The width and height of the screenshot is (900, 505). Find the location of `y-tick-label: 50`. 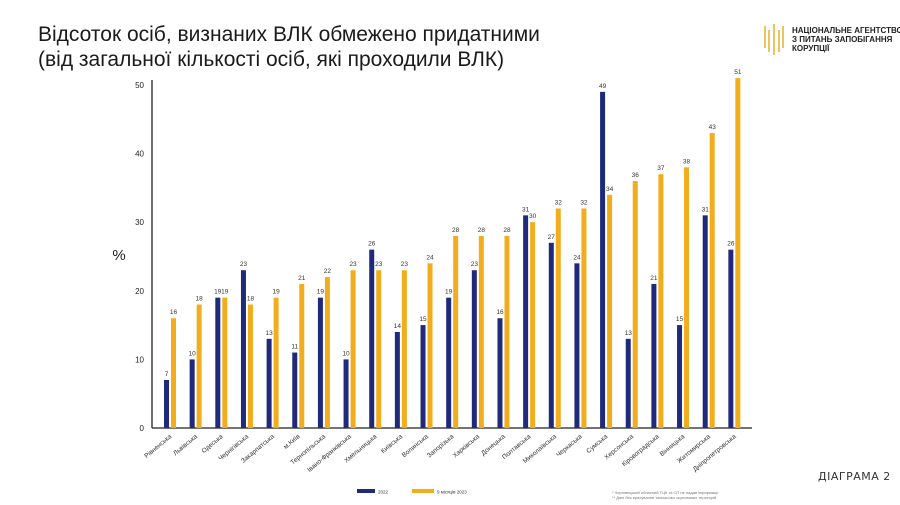

y-tick-label: 50 is located at coordinates (139, 85).